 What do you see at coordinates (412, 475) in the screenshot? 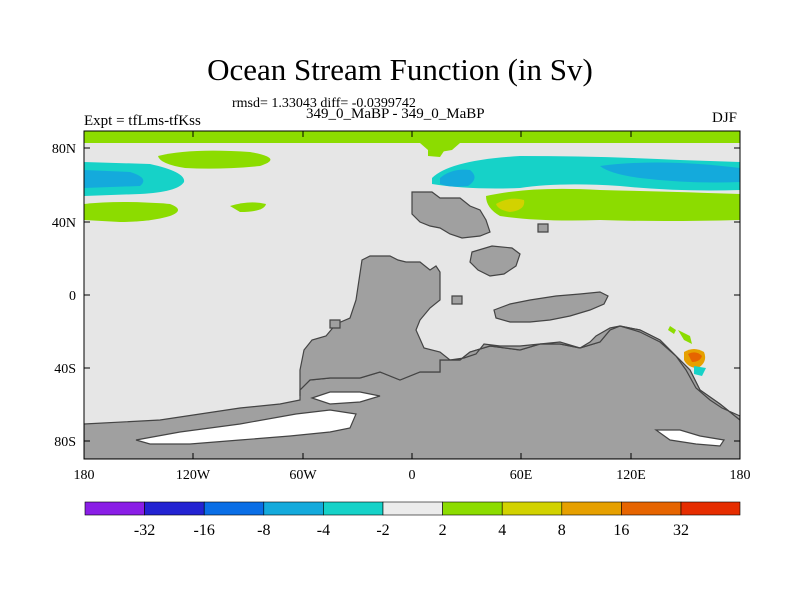
I see `lon-label: 0` at bounding box center [412, 475].